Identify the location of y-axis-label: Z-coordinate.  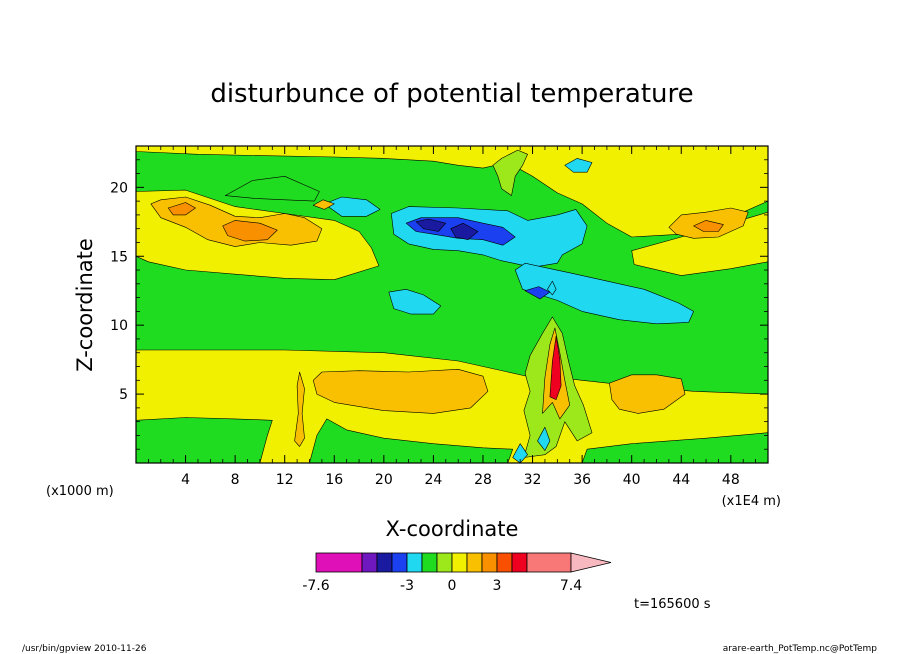
(85, 305).